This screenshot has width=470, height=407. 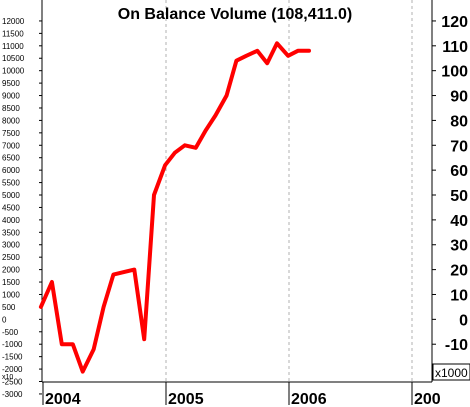 What do you see at coordinates (7, 377) in the screenshot?
I see `left-corner-label: x10` at bounding box center [7, 377].